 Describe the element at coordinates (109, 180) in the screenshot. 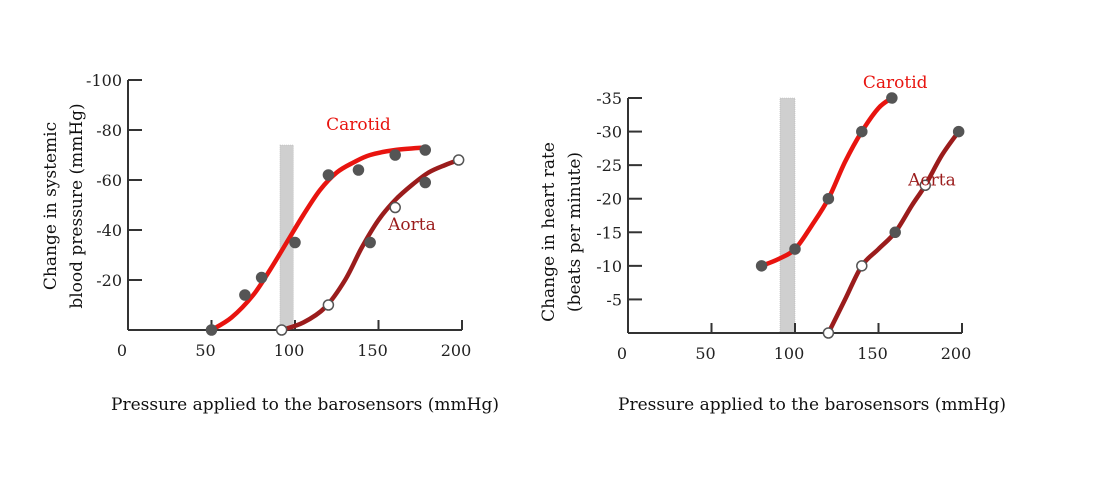

I see `y-tick-label: -60` at that location.